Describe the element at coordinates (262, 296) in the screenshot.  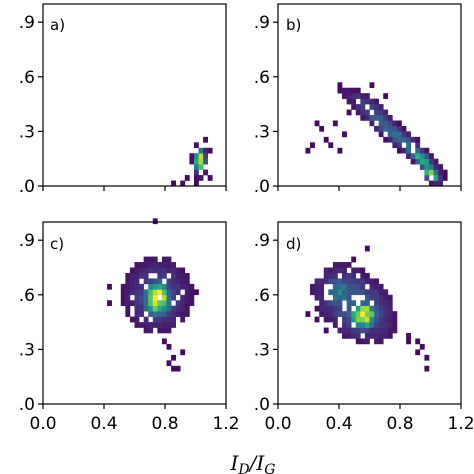
I see `y-tick-label: .6` at that location.